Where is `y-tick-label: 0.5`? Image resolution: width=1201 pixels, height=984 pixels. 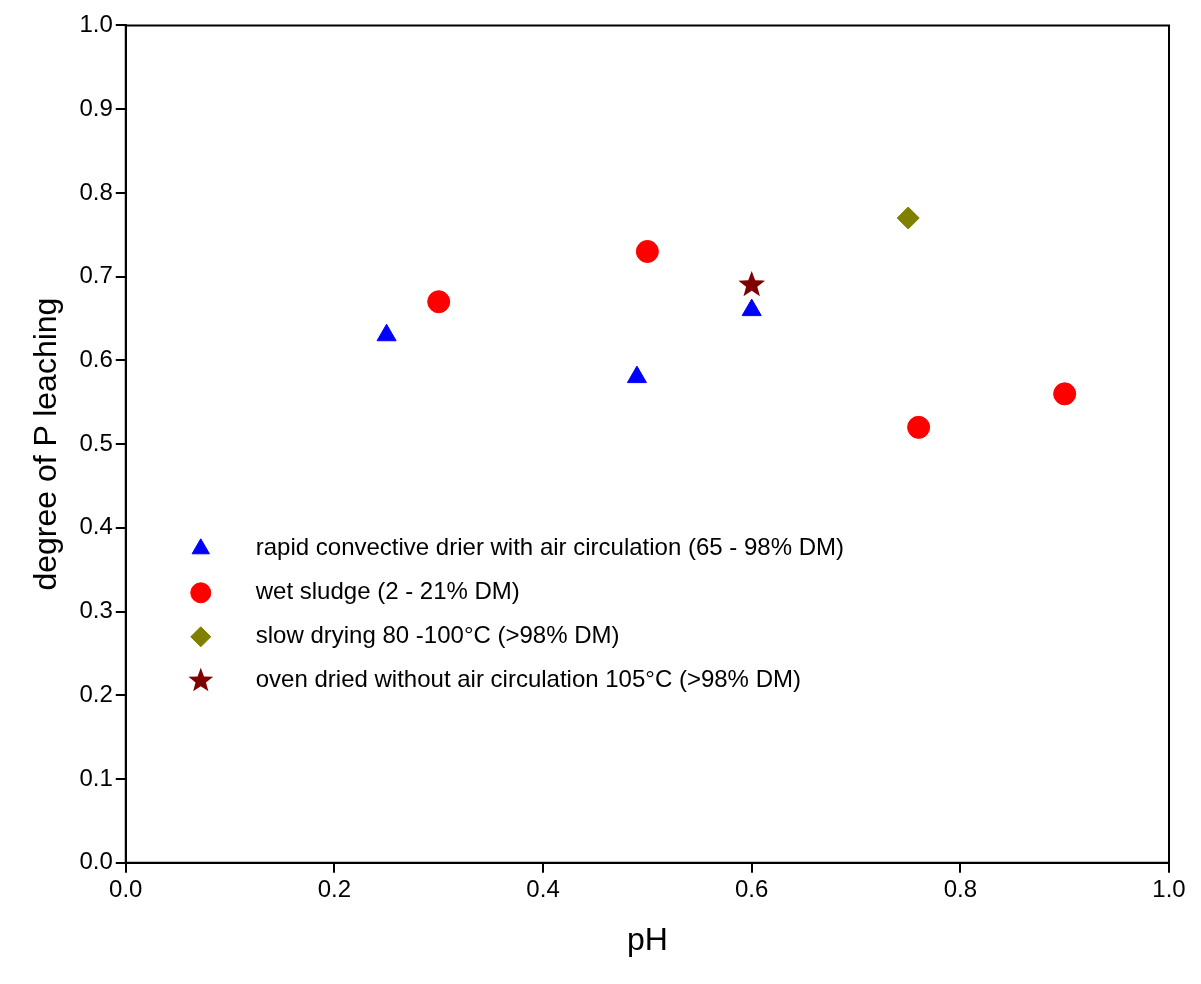 y-tick-label: 0.5 is located at coordinates (96, 442).